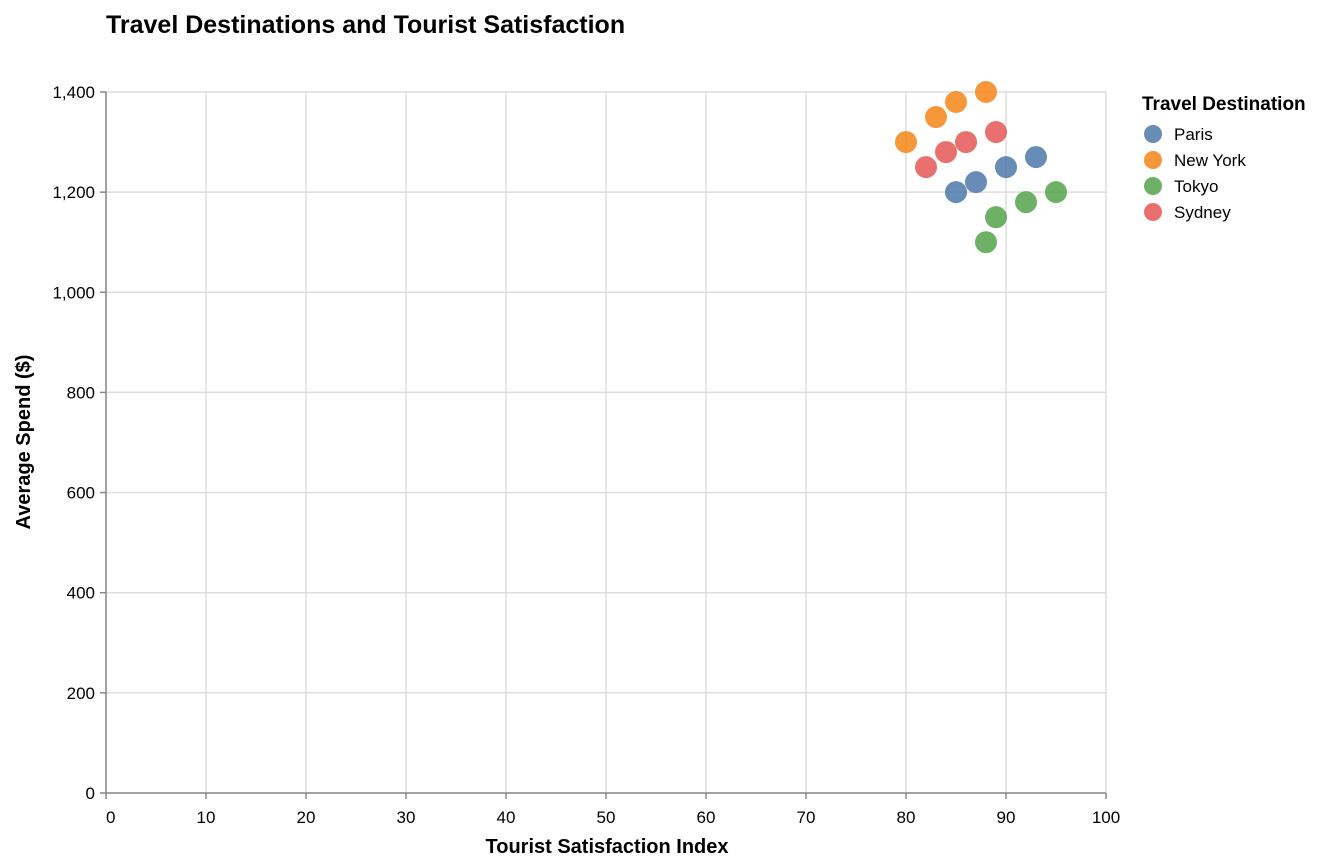  What do you see at coordinates (806, 817) in the screenshot?
I see `x-tick-label: 70` at bounding box center [806, 817].